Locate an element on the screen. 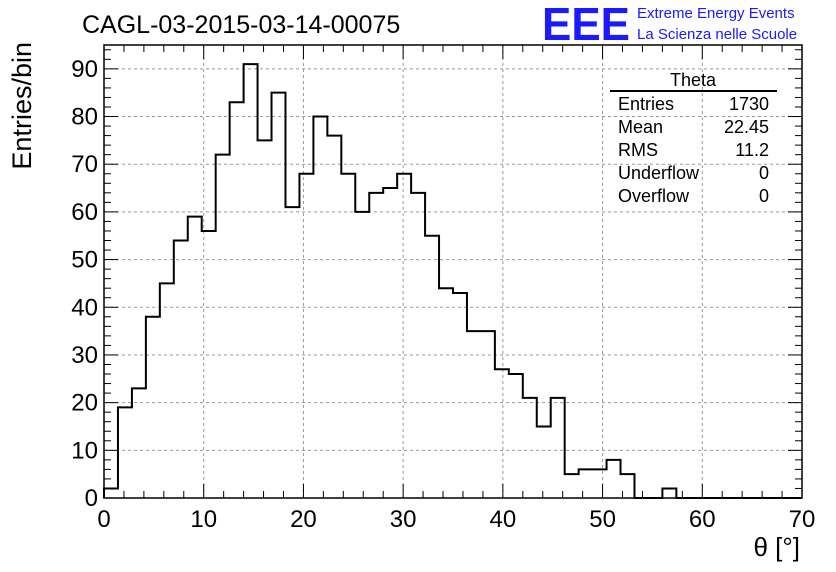 The width and height of the screenshot is (836, 572). stats-row-label: Underflow is located at coordinates (659, 173).